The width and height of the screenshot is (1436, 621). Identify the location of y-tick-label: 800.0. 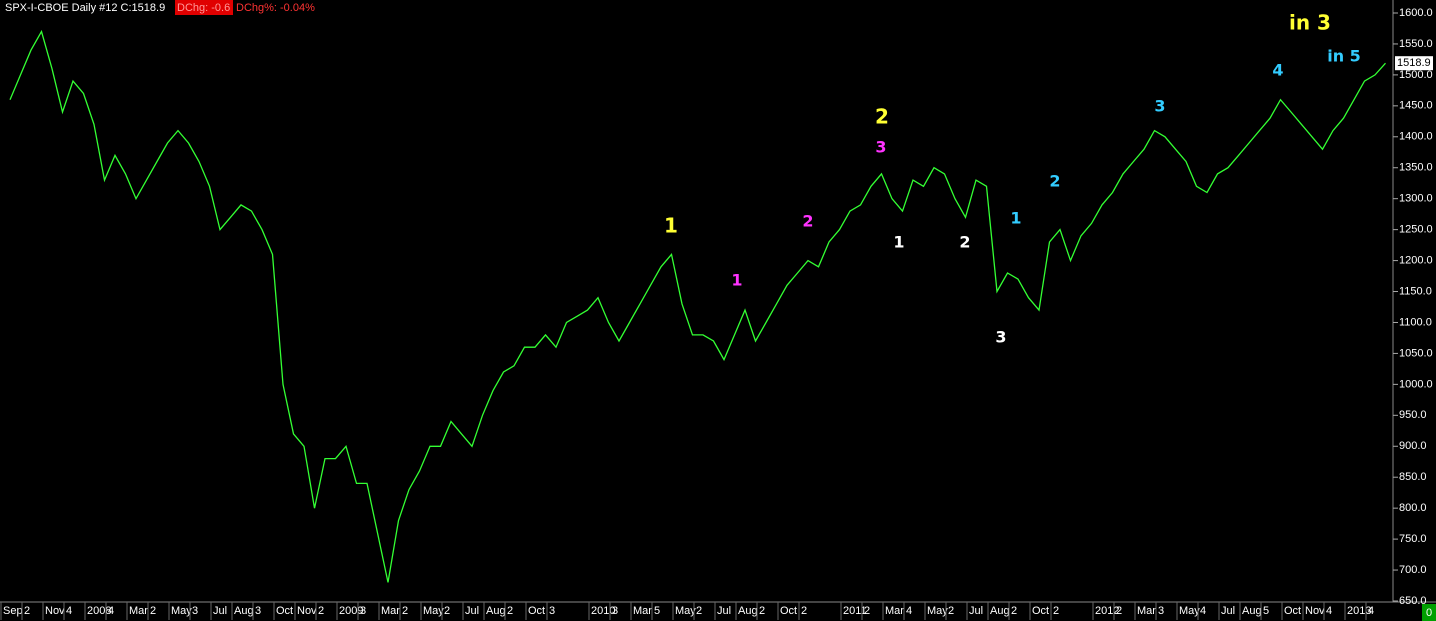
(1413, 508).